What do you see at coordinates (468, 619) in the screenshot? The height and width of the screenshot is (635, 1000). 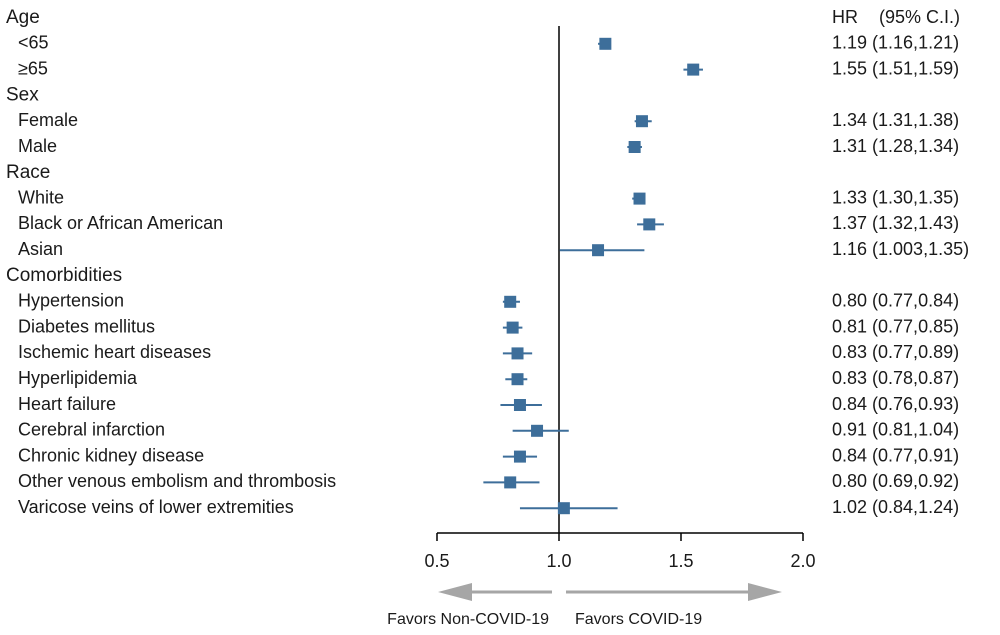 I see `favor-left-label: Favors Non-COVID-19` at bounding box center [468, 619].